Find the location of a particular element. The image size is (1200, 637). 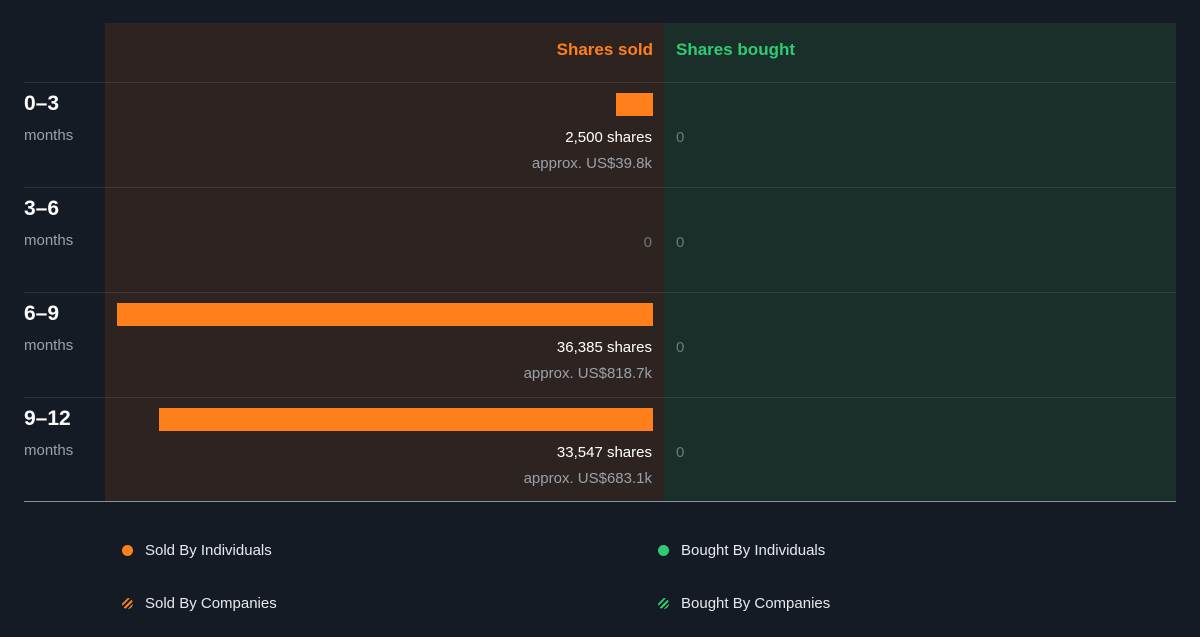

legend-item: Bought By Individuals is located at coordinates (741, 550).